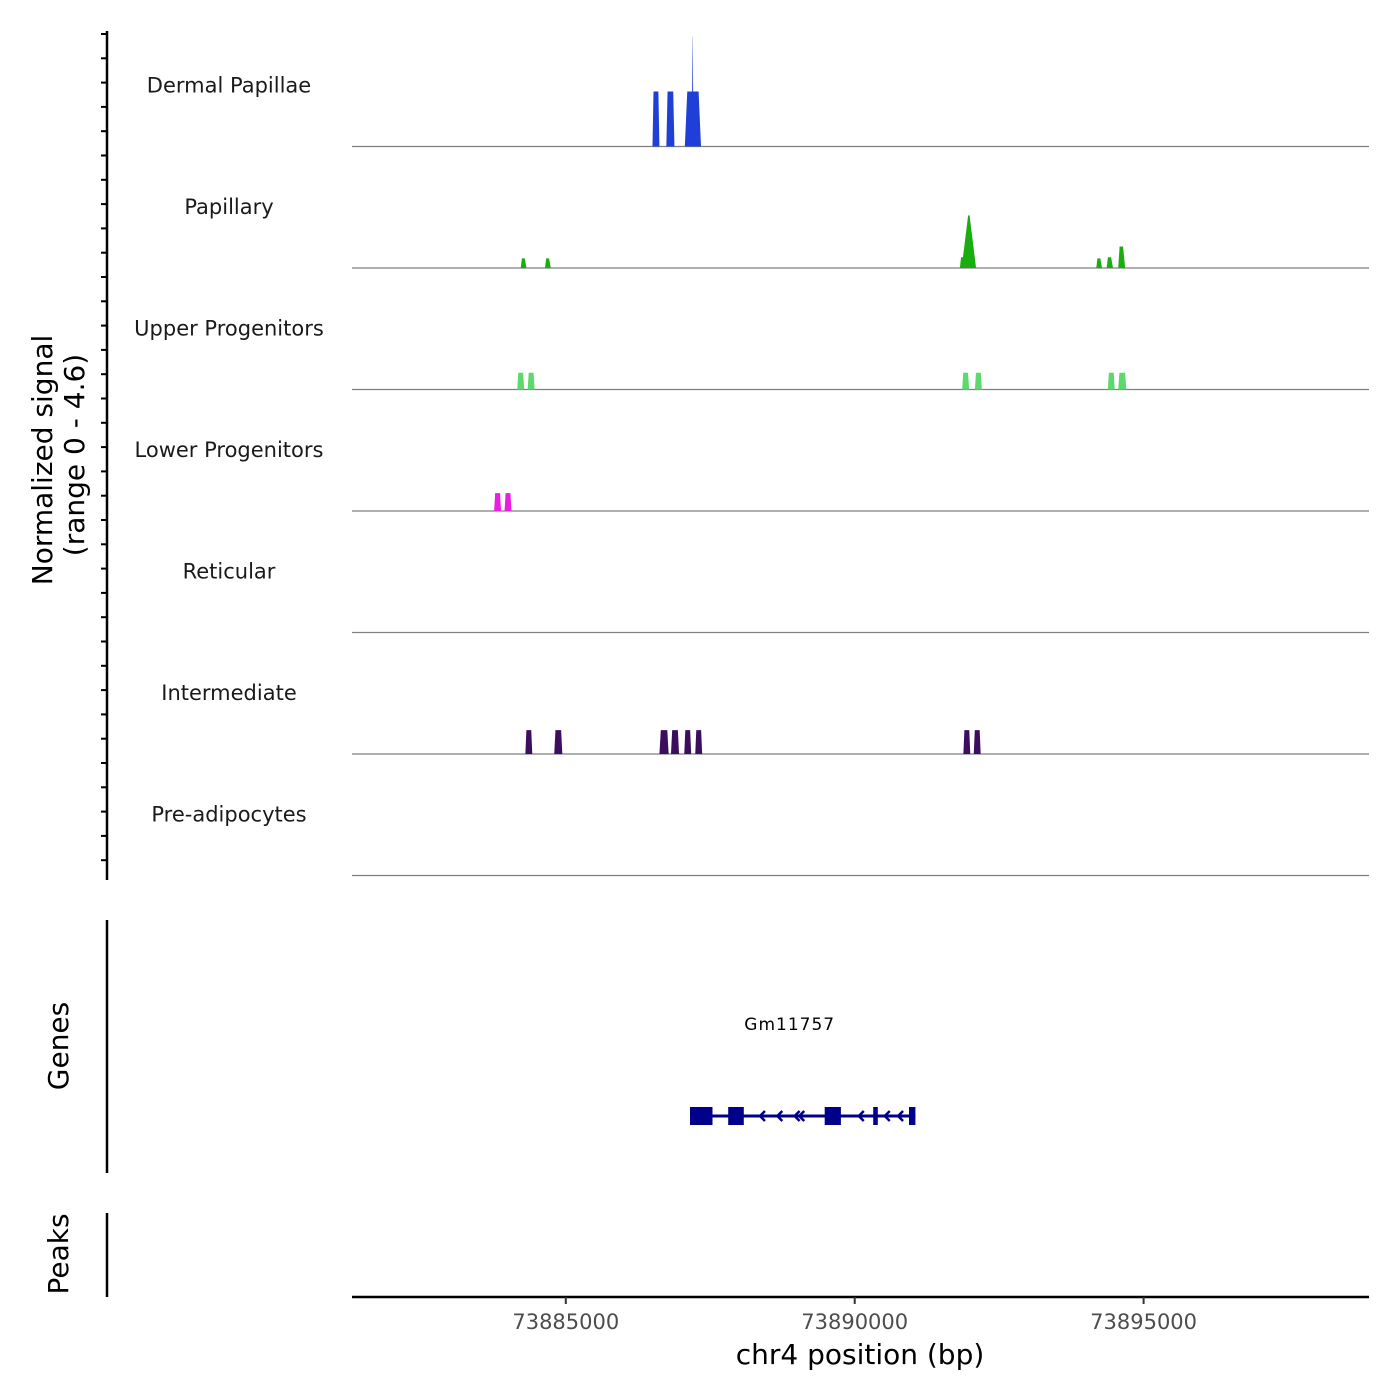  Describe the element at coordinates (752, 475) in the screenshot. I see `track-lower-progenitors: Lower Progenitors` at that location.